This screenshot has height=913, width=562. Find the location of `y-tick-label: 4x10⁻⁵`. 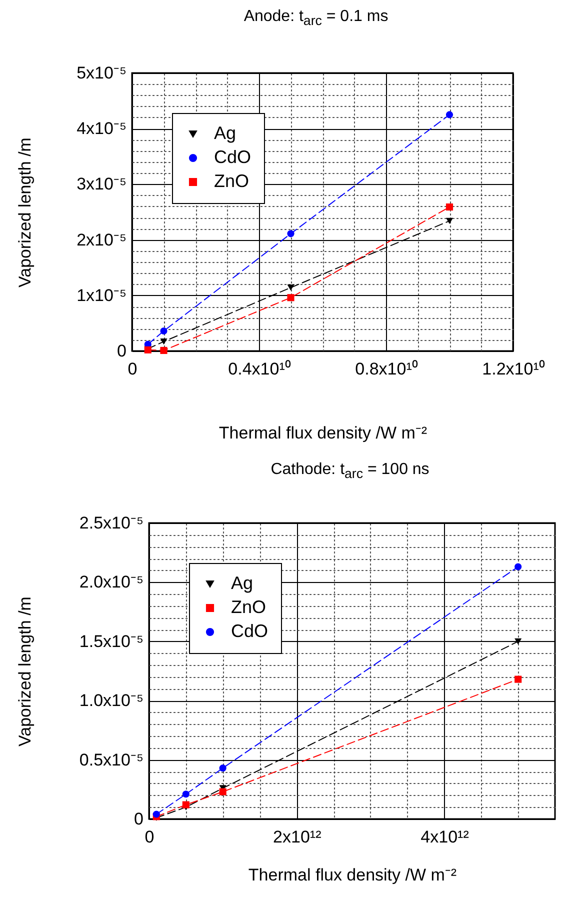

y-tick-label: 4x10⁻⁵ is located at coordinates (101, 128).